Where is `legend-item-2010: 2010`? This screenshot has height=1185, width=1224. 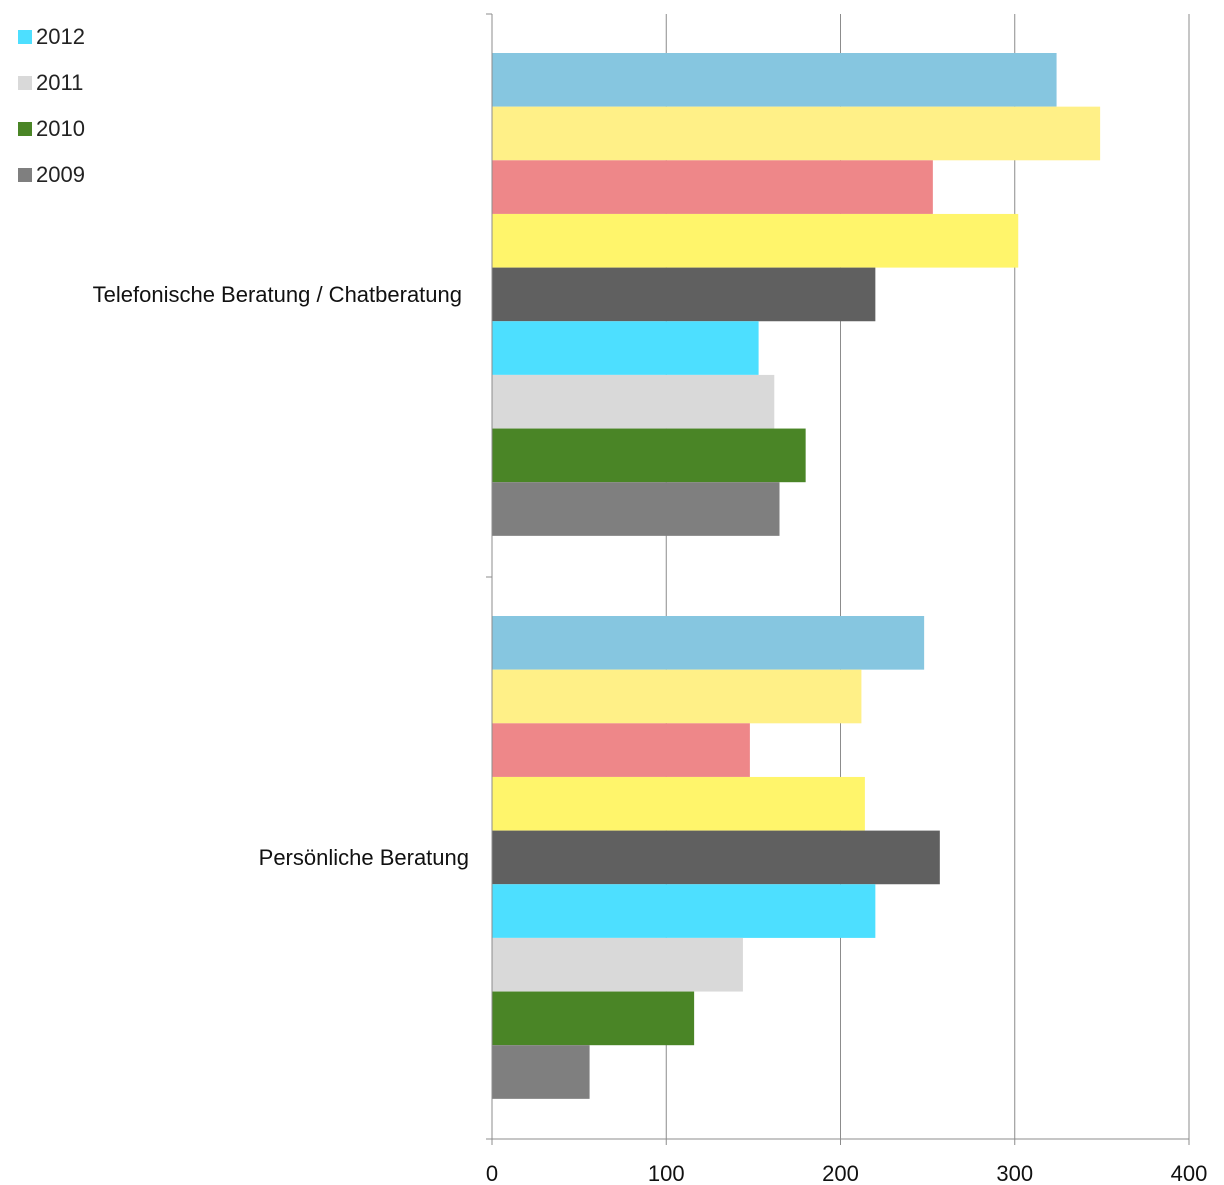 legend-item-2010: 2010 is located at coordinates (51, 129).